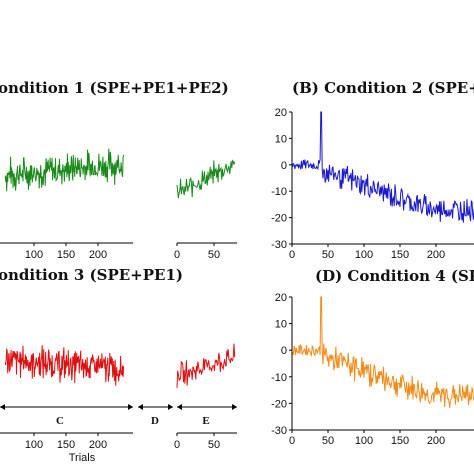 The height and width of the screenshot is (474, 474). I want to click on segment-d-arrow-head-left, so click(140, 407).